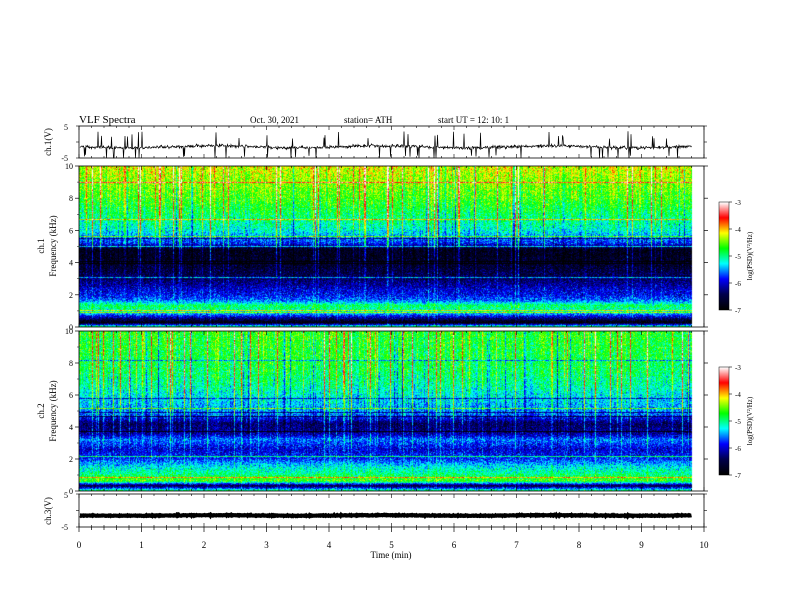 Image resolution: width=792 pixels, height=612 pixels. Describe the element at coordinates (391, 510) in the screenshot. I see `ch3-waveform-frame` at that location.